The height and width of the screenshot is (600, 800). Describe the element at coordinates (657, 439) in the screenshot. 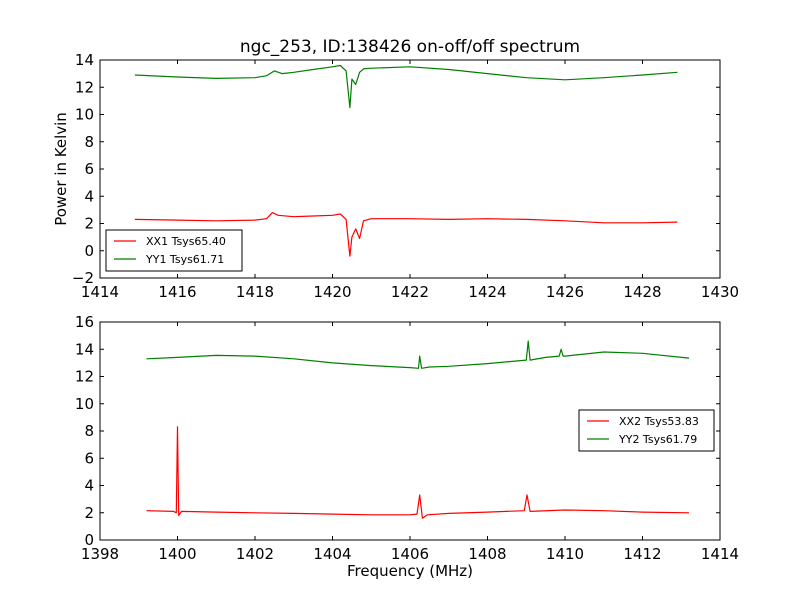

I see `bottom-legend-label-yy2: YY2 Tsys61.79` at that location.